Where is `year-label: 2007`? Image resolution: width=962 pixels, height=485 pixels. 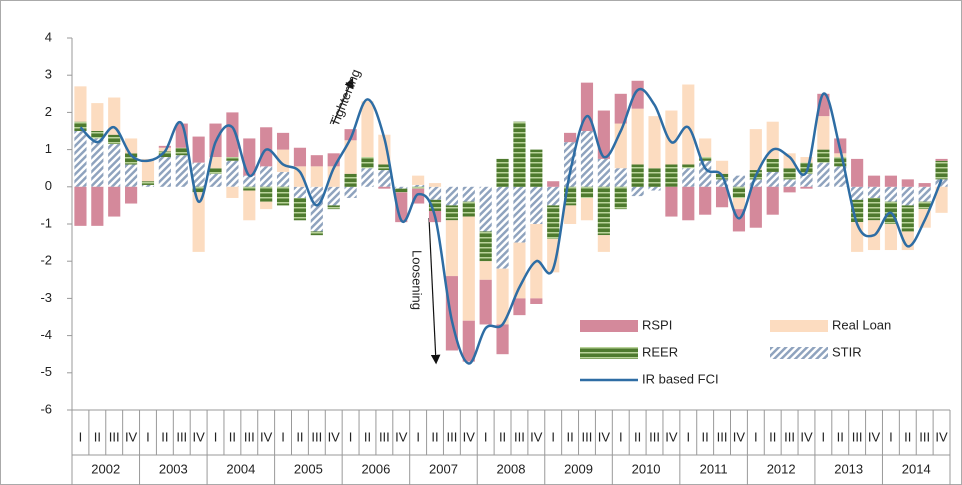 year-label: 2007 is located at coordinates (443, 468).